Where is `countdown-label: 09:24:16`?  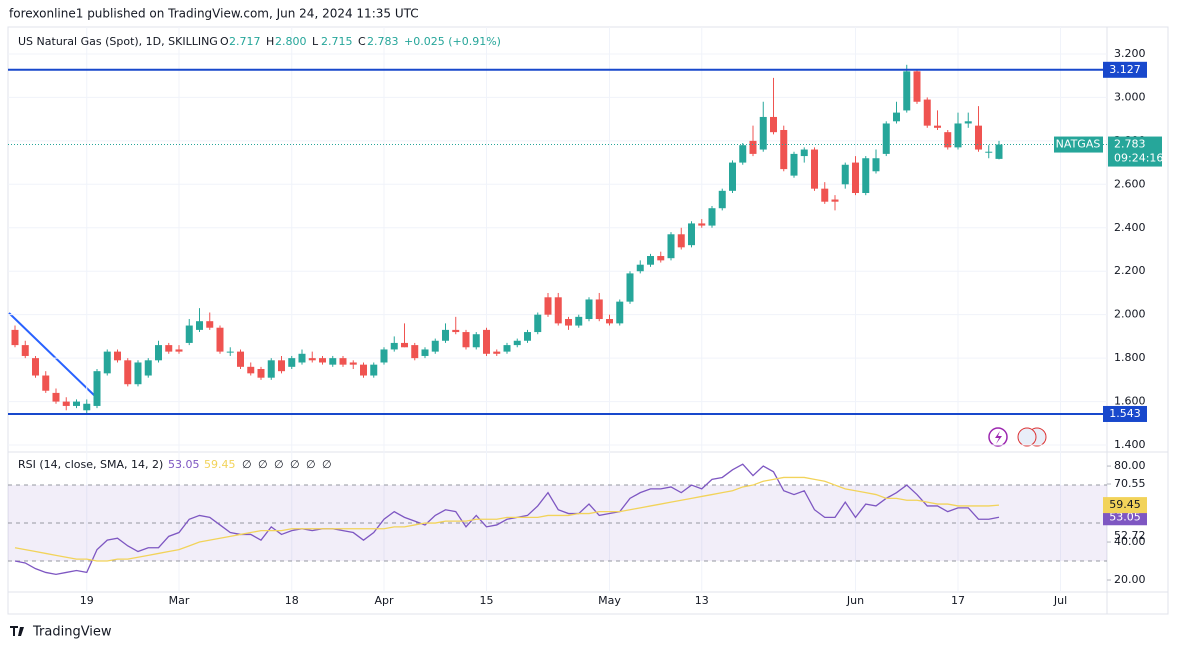 countdown-label: 09:24:16 is located at coordinates (1138, 158).